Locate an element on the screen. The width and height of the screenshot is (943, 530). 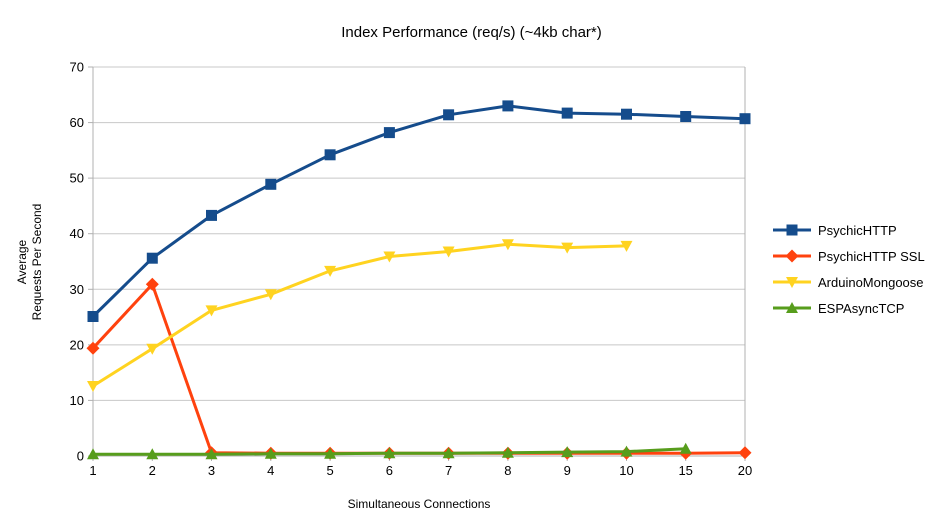
x-tick-label: 9 is located at coordinates (567, 470).